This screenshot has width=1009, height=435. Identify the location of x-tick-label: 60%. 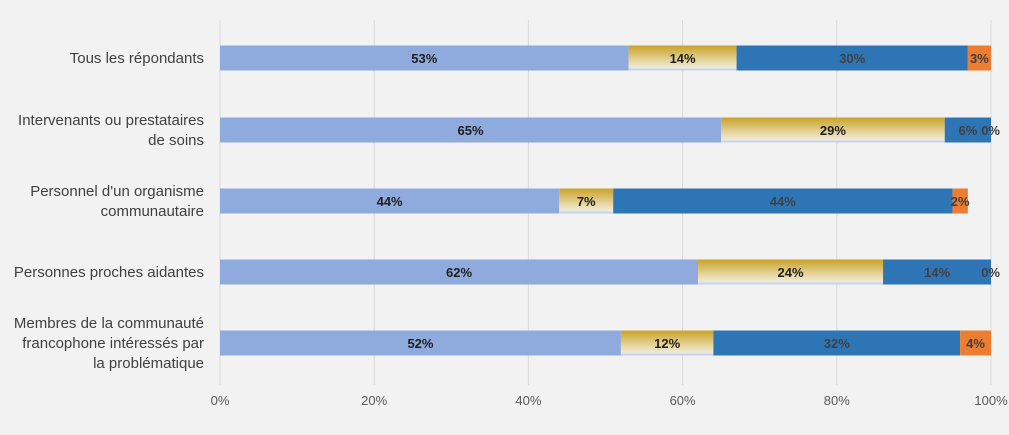
(683, 400).